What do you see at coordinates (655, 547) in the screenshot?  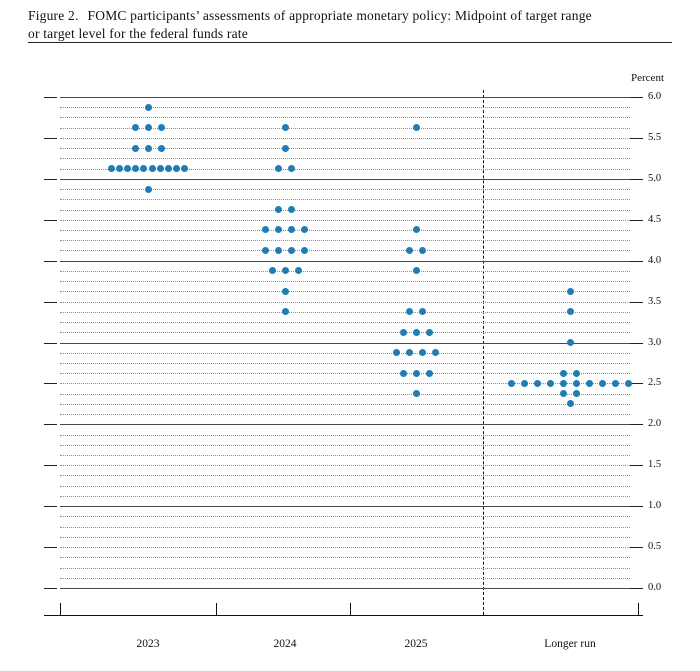 I see `y-tick-label: 0.5` at bounding box center [655, 547].